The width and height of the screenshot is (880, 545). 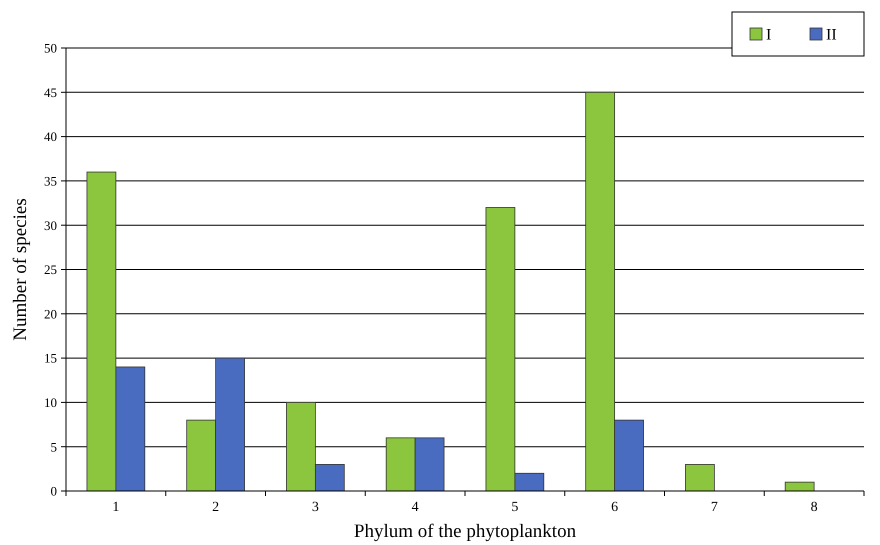 I want to click on x-tick-label: 8, so click(x=814, y=507).